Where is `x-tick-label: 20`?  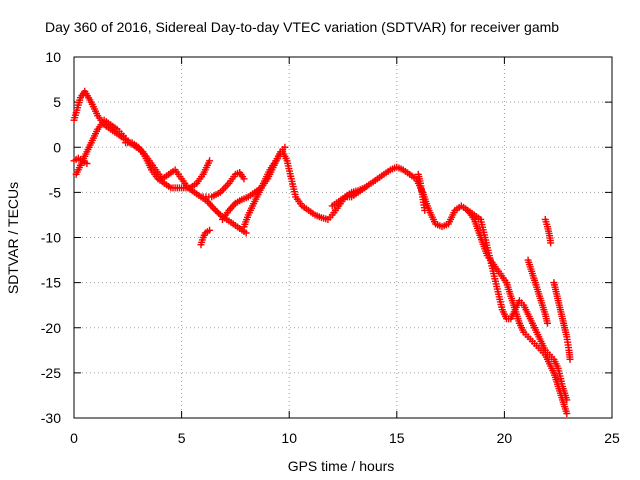
x-tick-label: 20 is located at coordinates (505, 438).